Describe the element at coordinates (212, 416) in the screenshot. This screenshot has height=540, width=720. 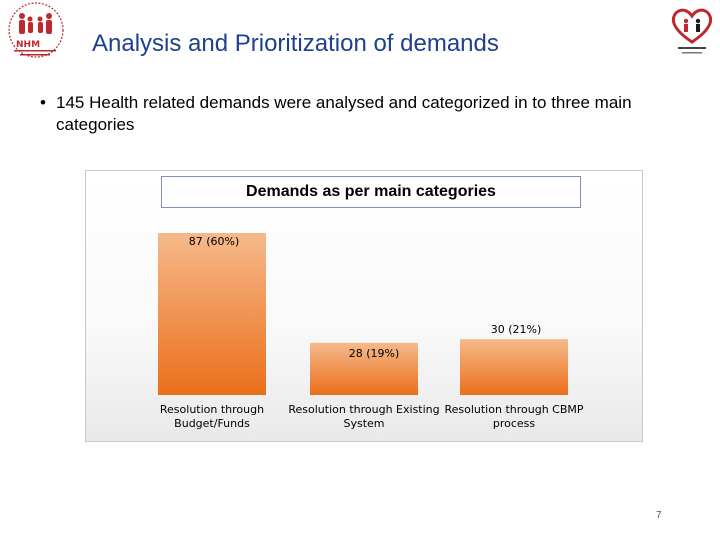
I see `category-label-1: Resolution through Budget/Funds` at that location.